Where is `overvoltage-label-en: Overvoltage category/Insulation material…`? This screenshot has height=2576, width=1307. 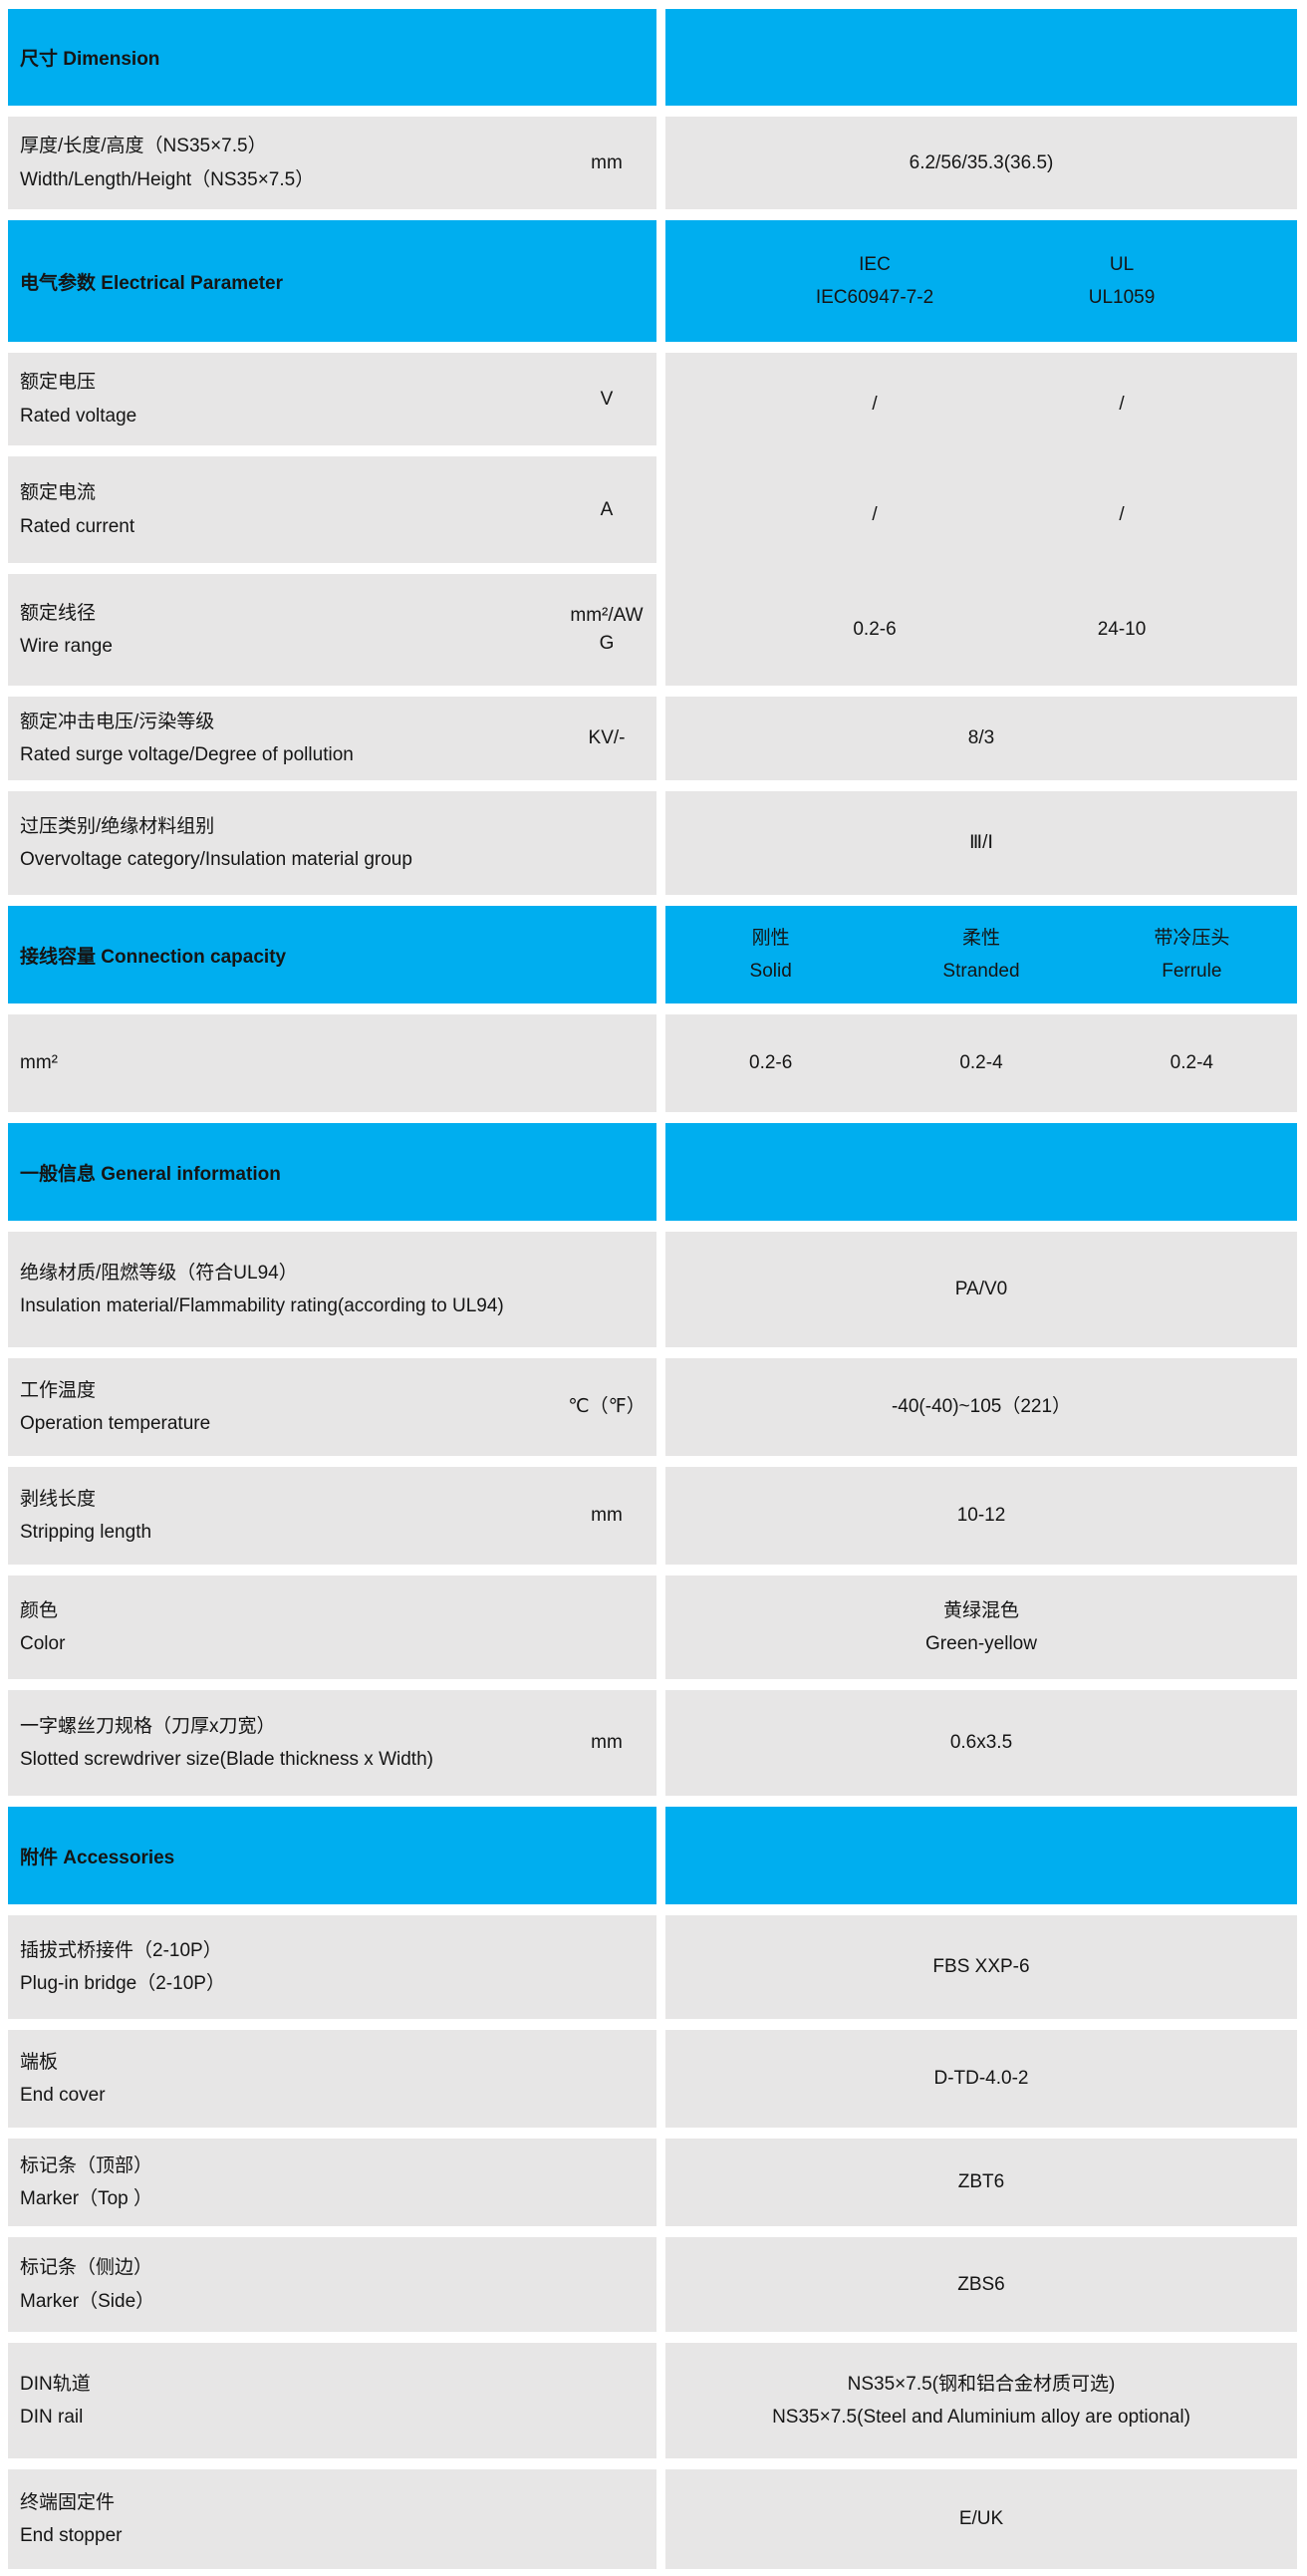 overvoltage-label-en: Overvoltage category/Insulation material… is located at coordinates (216, 859).